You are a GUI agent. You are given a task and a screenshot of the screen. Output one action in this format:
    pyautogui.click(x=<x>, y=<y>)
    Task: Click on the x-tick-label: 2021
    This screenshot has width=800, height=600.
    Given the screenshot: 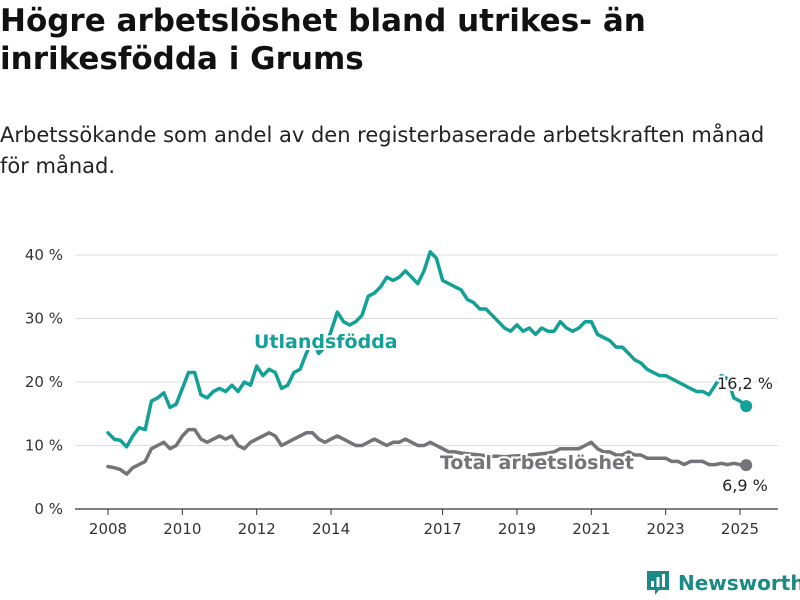 What is the action you would take?
    pyautogui.click(x=591, y=529)
    